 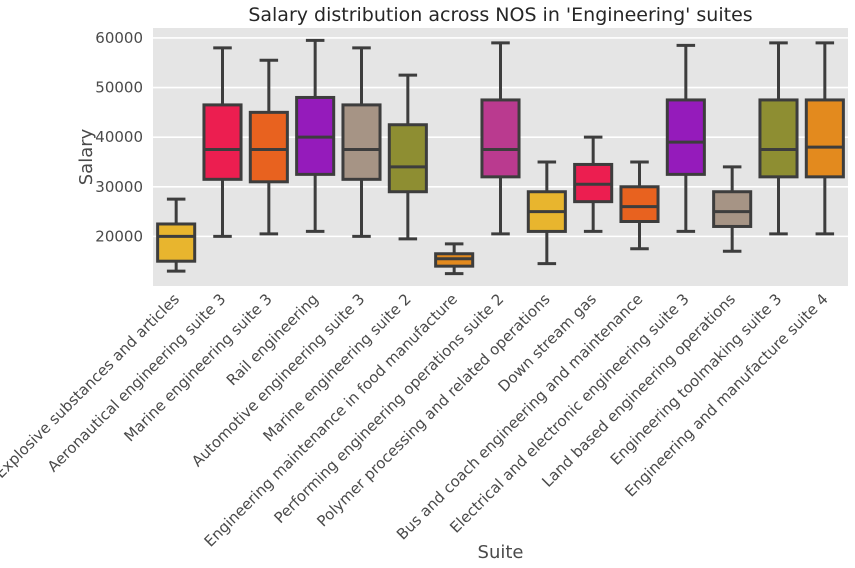 I want to click on x-tick-label: Explosive substances and articles, so click(x=91, y=386).